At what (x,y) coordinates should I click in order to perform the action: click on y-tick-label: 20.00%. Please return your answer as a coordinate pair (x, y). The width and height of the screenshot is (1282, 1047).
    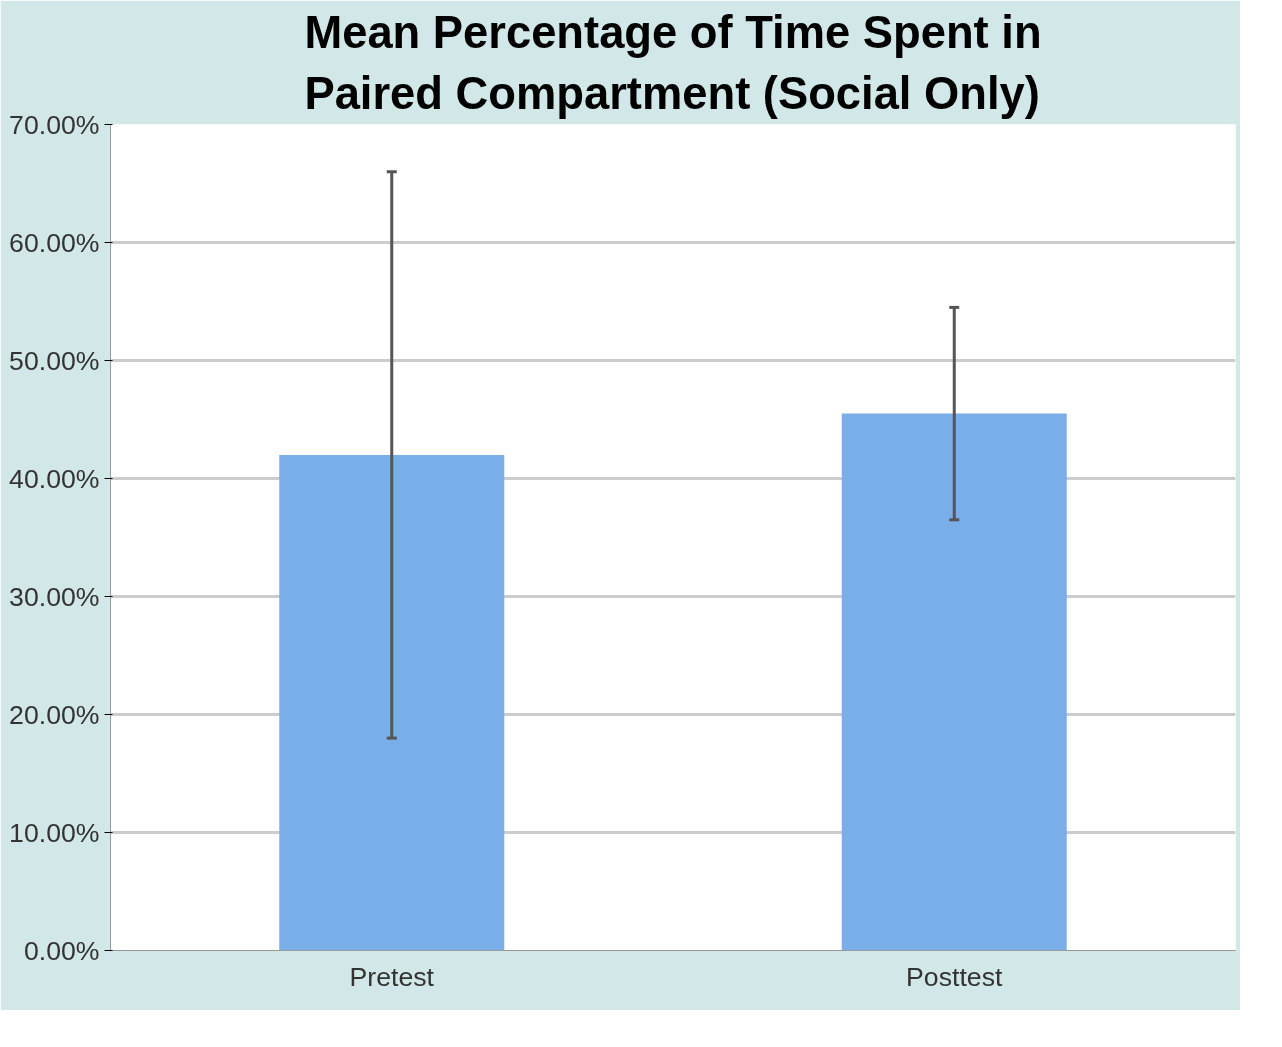
    Looking at the image, I should click on (54, 714).